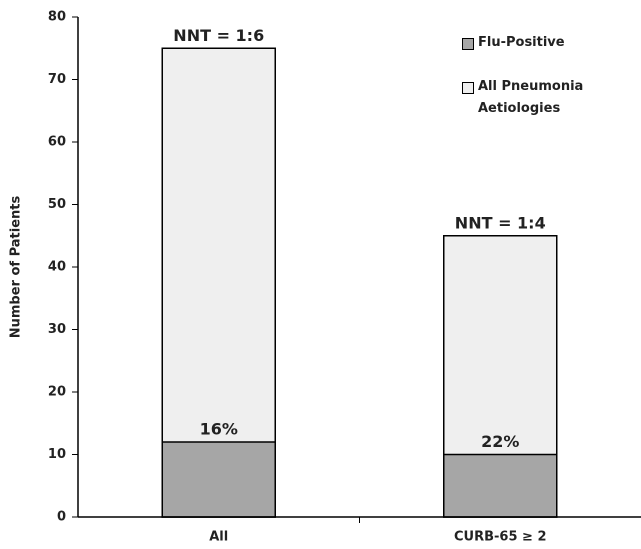 Image resolution: width=641 pixels, height=549 pixels. Describe the element at coordinates (219, 429) in the screenshot. I see `data-label: 16%` at that location.